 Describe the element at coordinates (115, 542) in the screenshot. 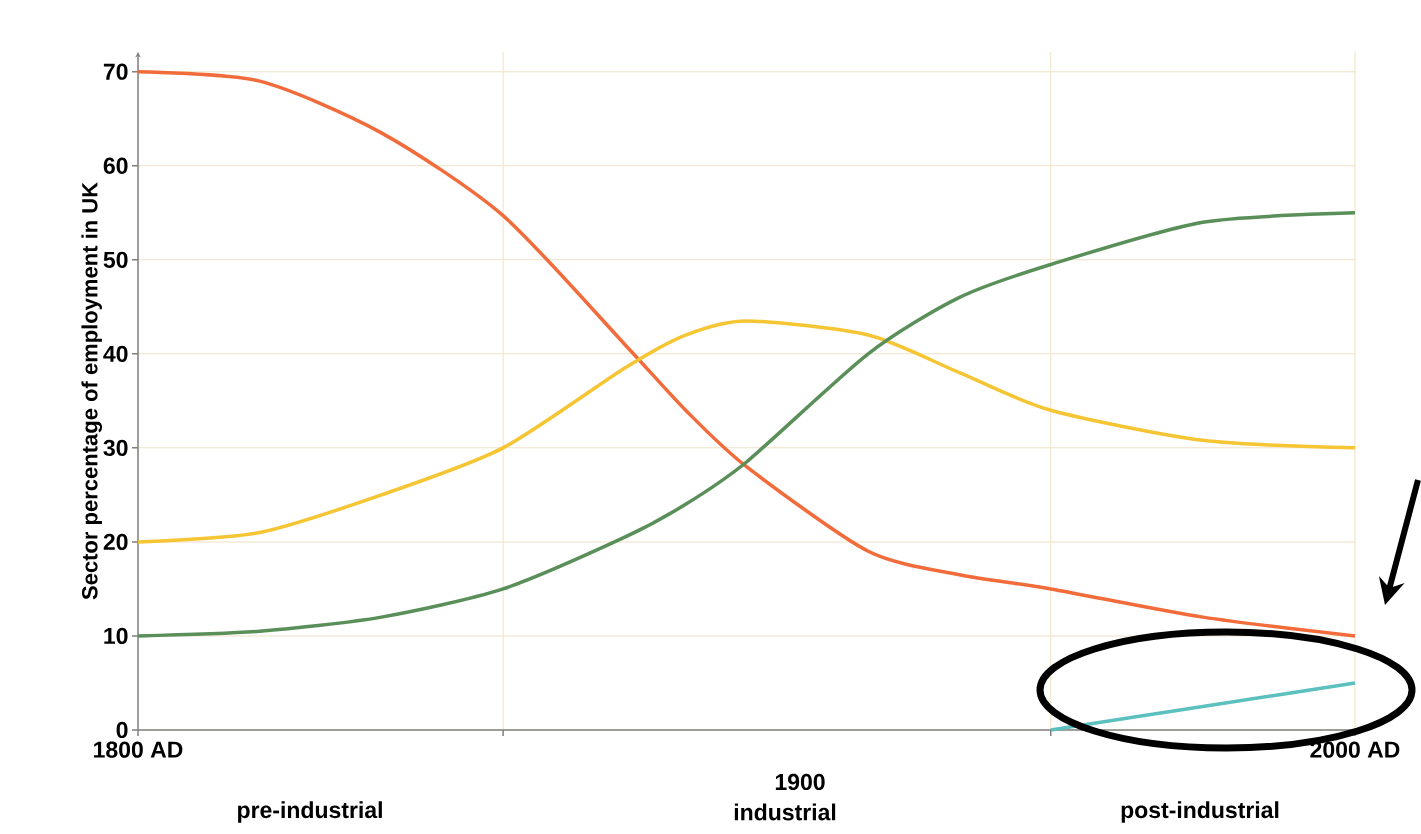

I see `y-tick-label: 20` at that location.